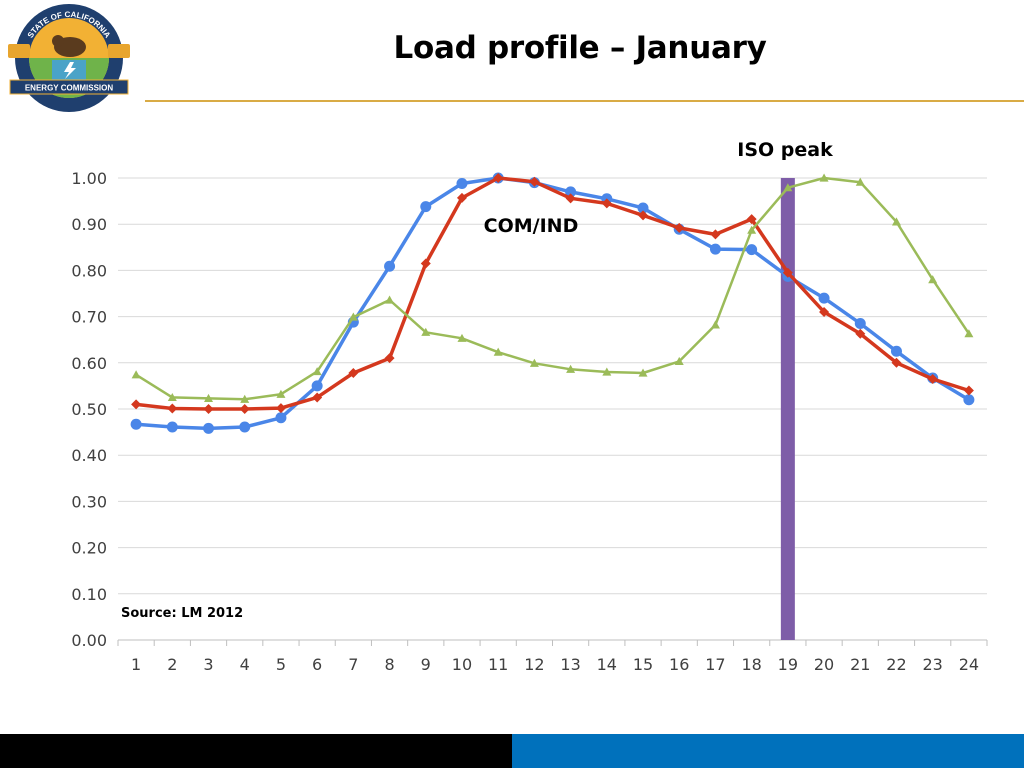 The height and width of the screenshot is (768, 1024). What do you see at coordinates (788, 664) in the screenshot?
I see `x-tick-label: 19` at bounding box center [788, 664].